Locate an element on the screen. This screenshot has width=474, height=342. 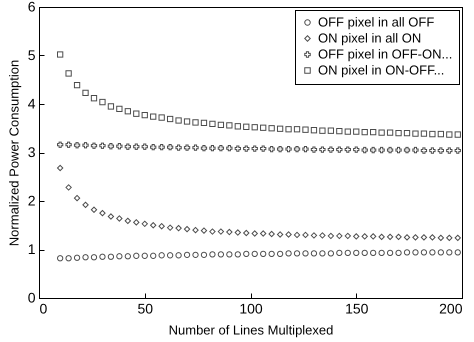
y-tick-label: 2 is located at coordinates (32, 200).